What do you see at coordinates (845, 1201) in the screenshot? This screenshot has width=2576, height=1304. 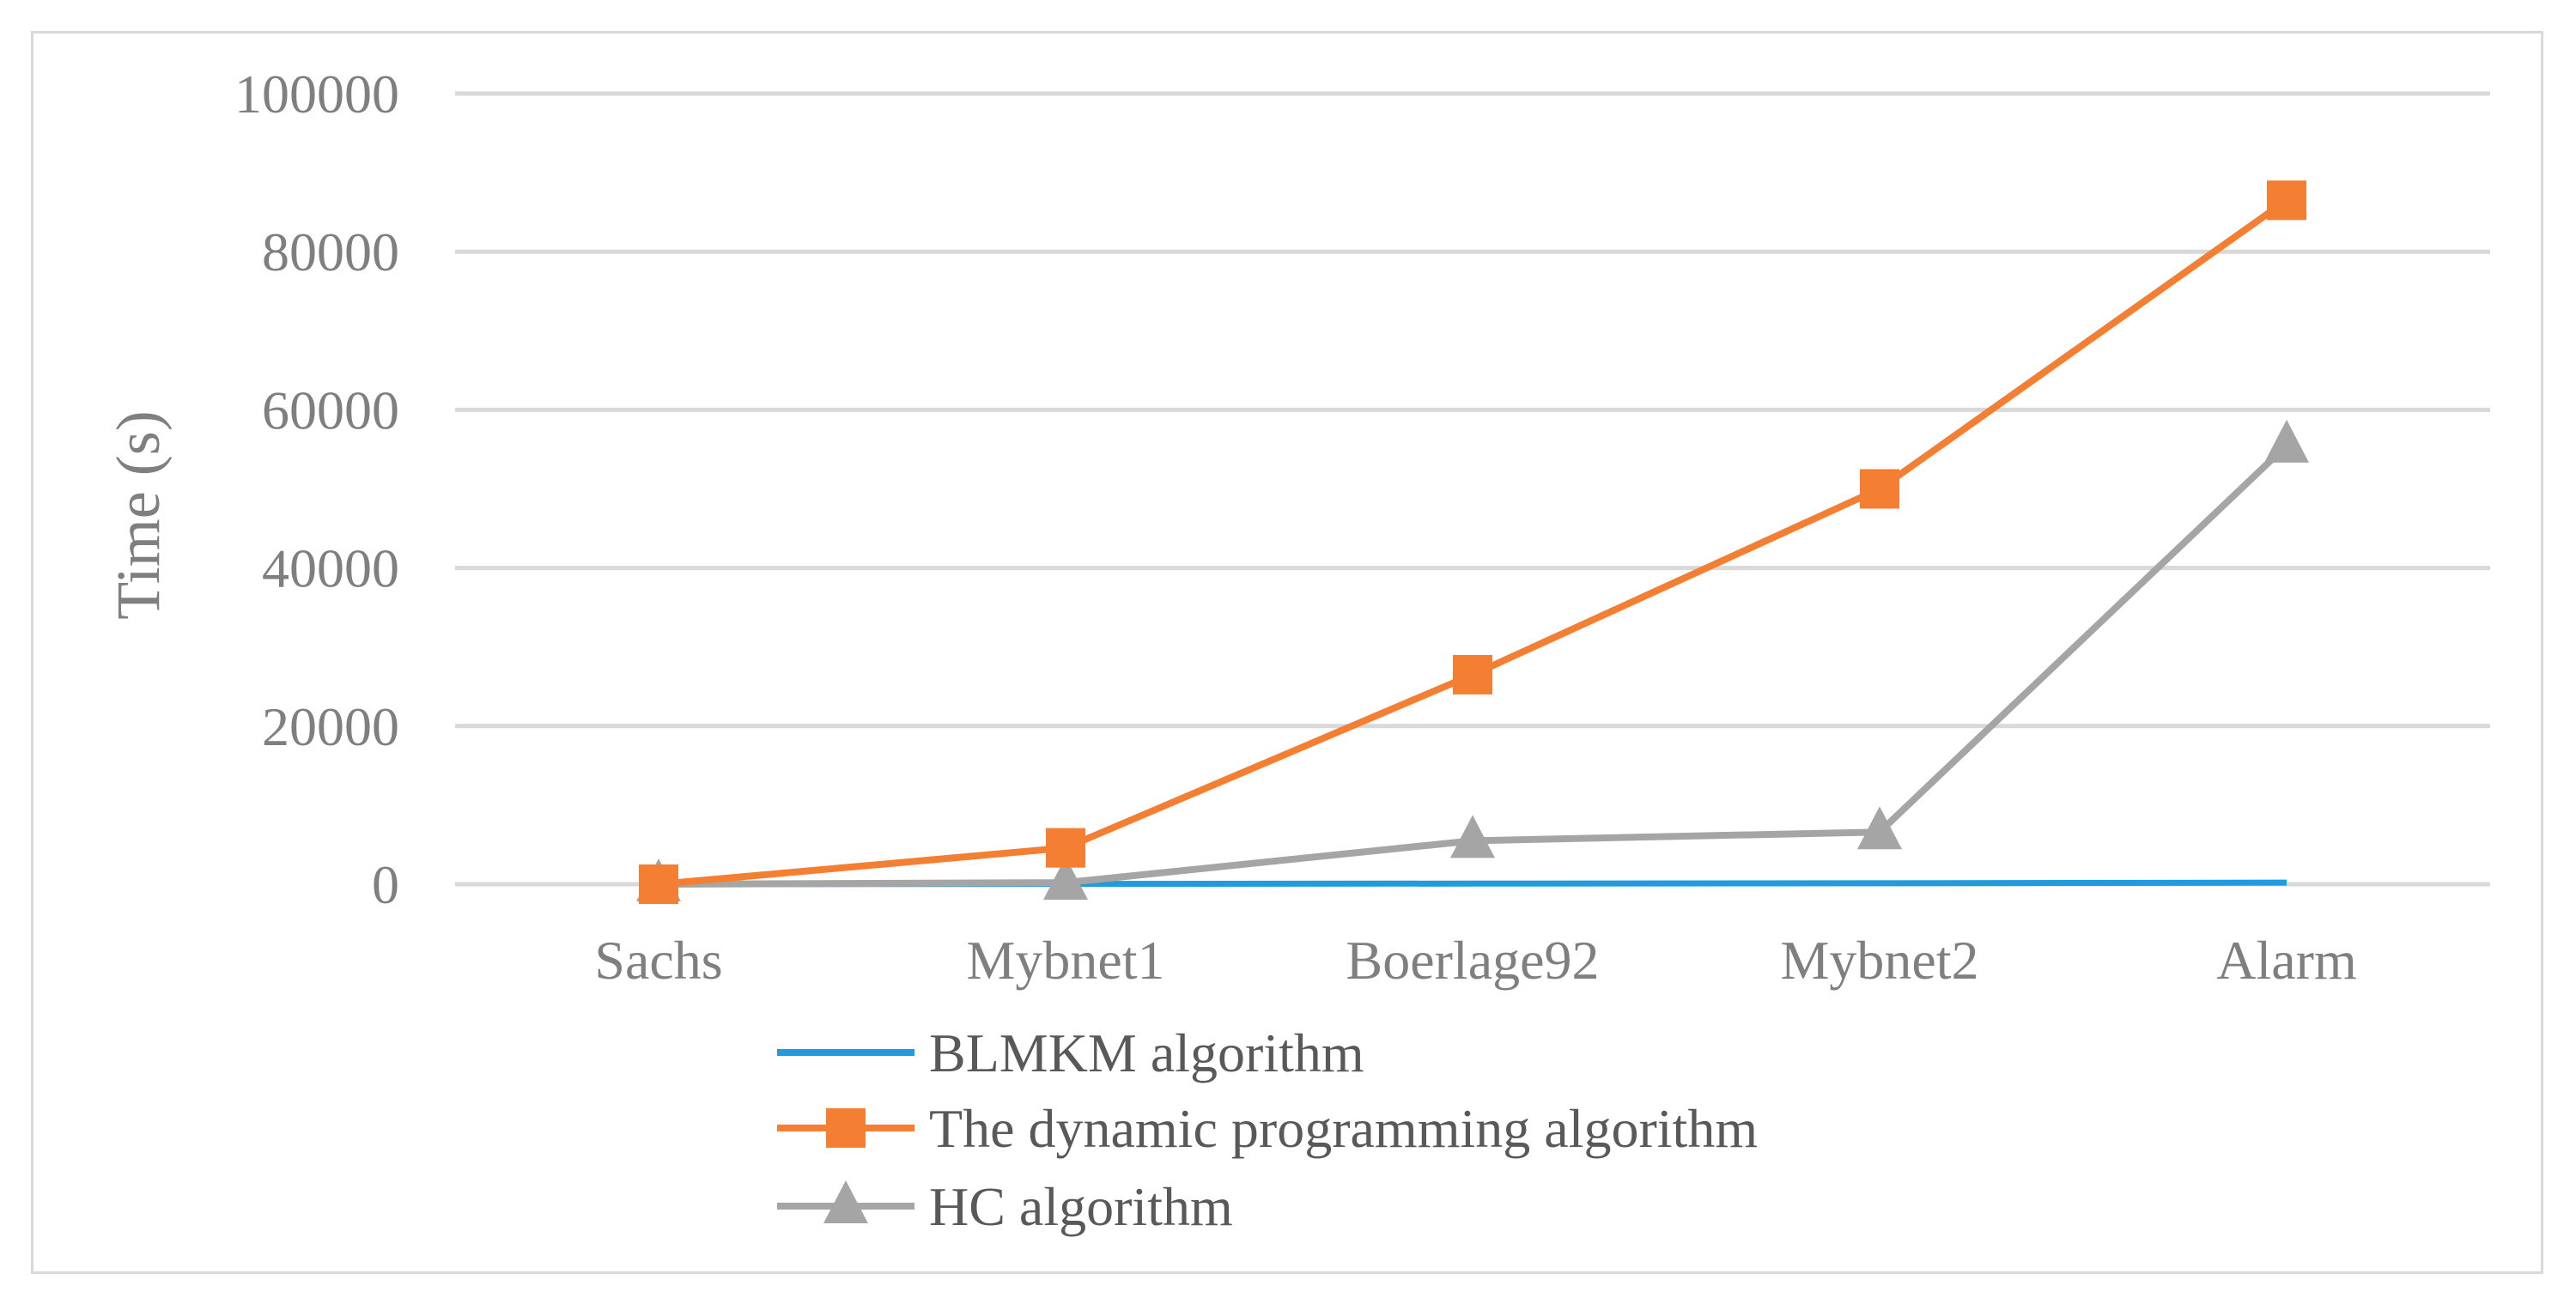 I see `legend-marker-triangle` at bounding box center [845, 1201].